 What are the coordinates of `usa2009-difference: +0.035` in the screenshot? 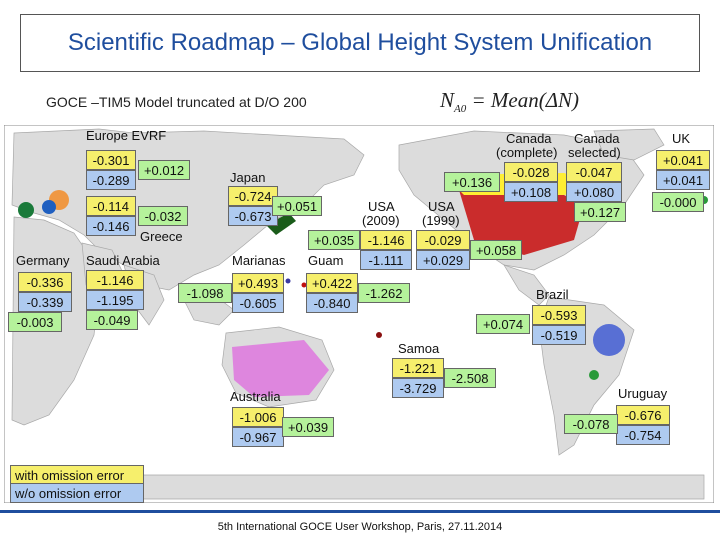 It's located at (334, 240).